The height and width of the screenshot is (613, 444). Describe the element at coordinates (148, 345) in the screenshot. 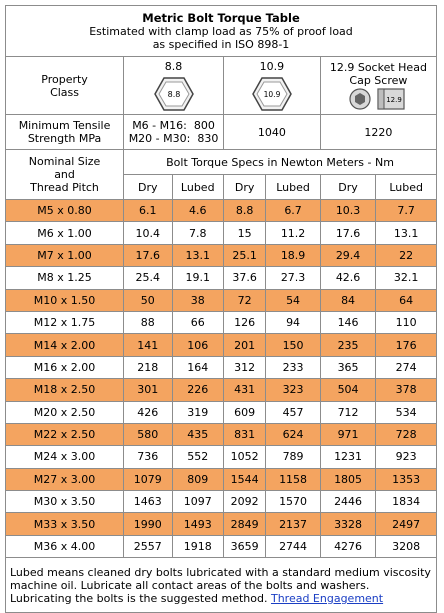

I see `torque-value-cell: 141` at that location.